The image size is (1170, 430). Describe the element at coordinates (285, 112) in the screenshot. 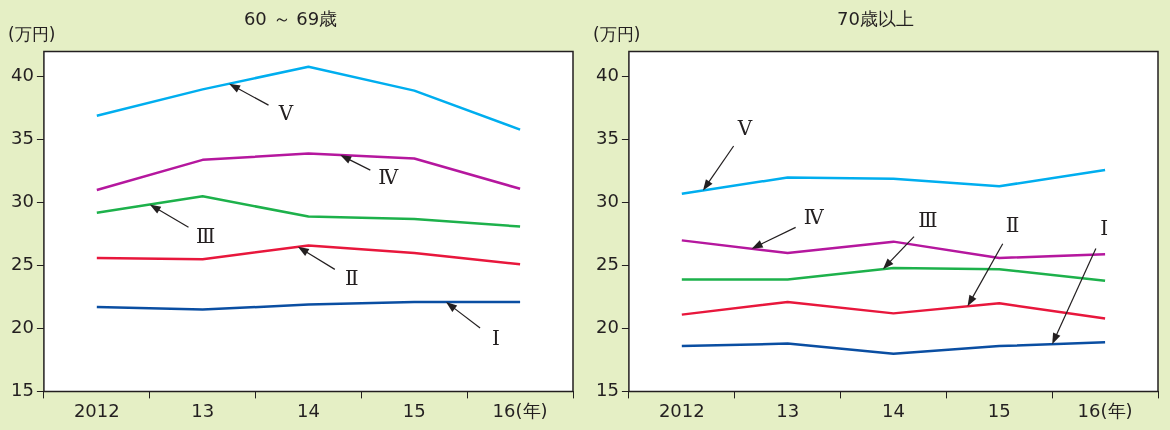

I see `series-label: Ⅴ` at that location.